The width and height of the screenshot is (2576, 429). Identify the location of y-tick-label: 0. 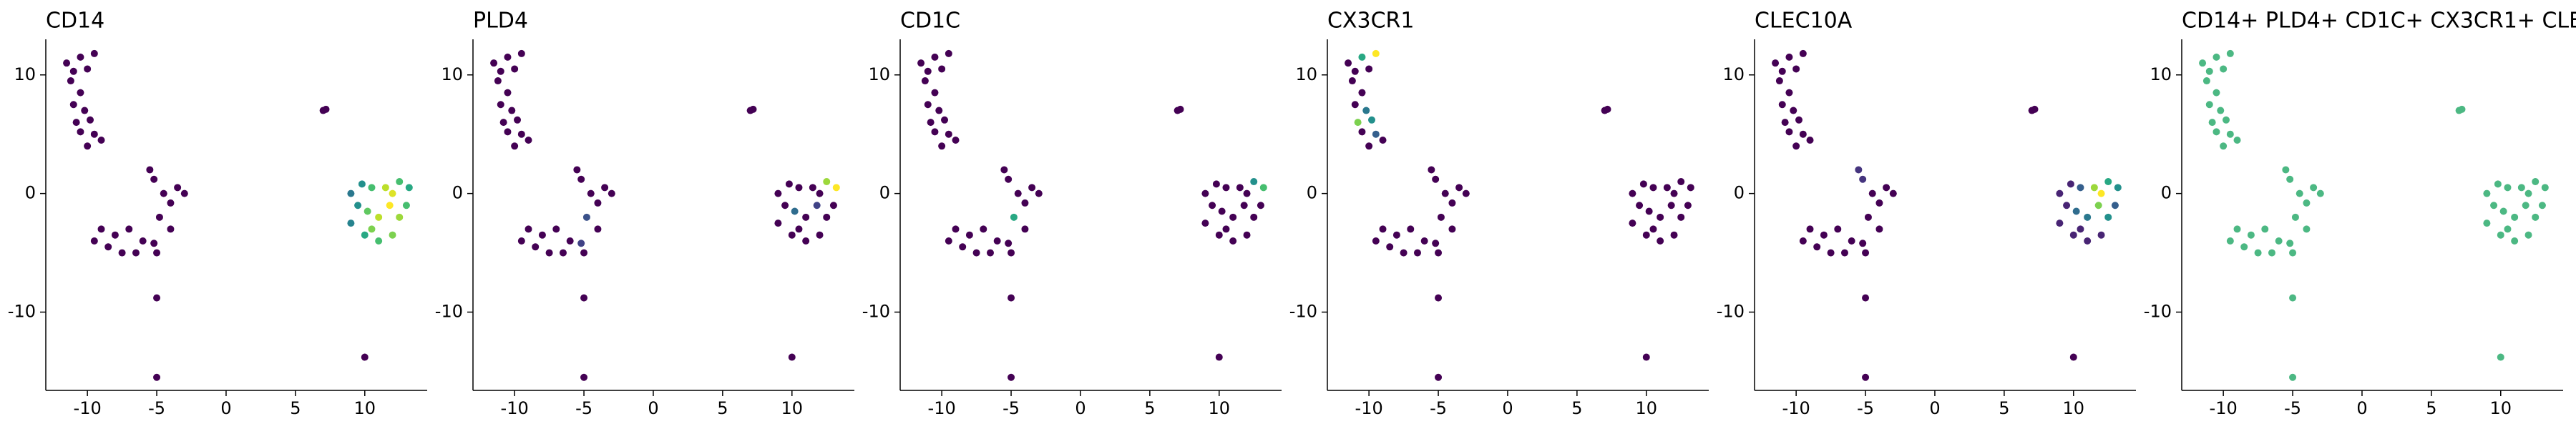
(1312, 193).